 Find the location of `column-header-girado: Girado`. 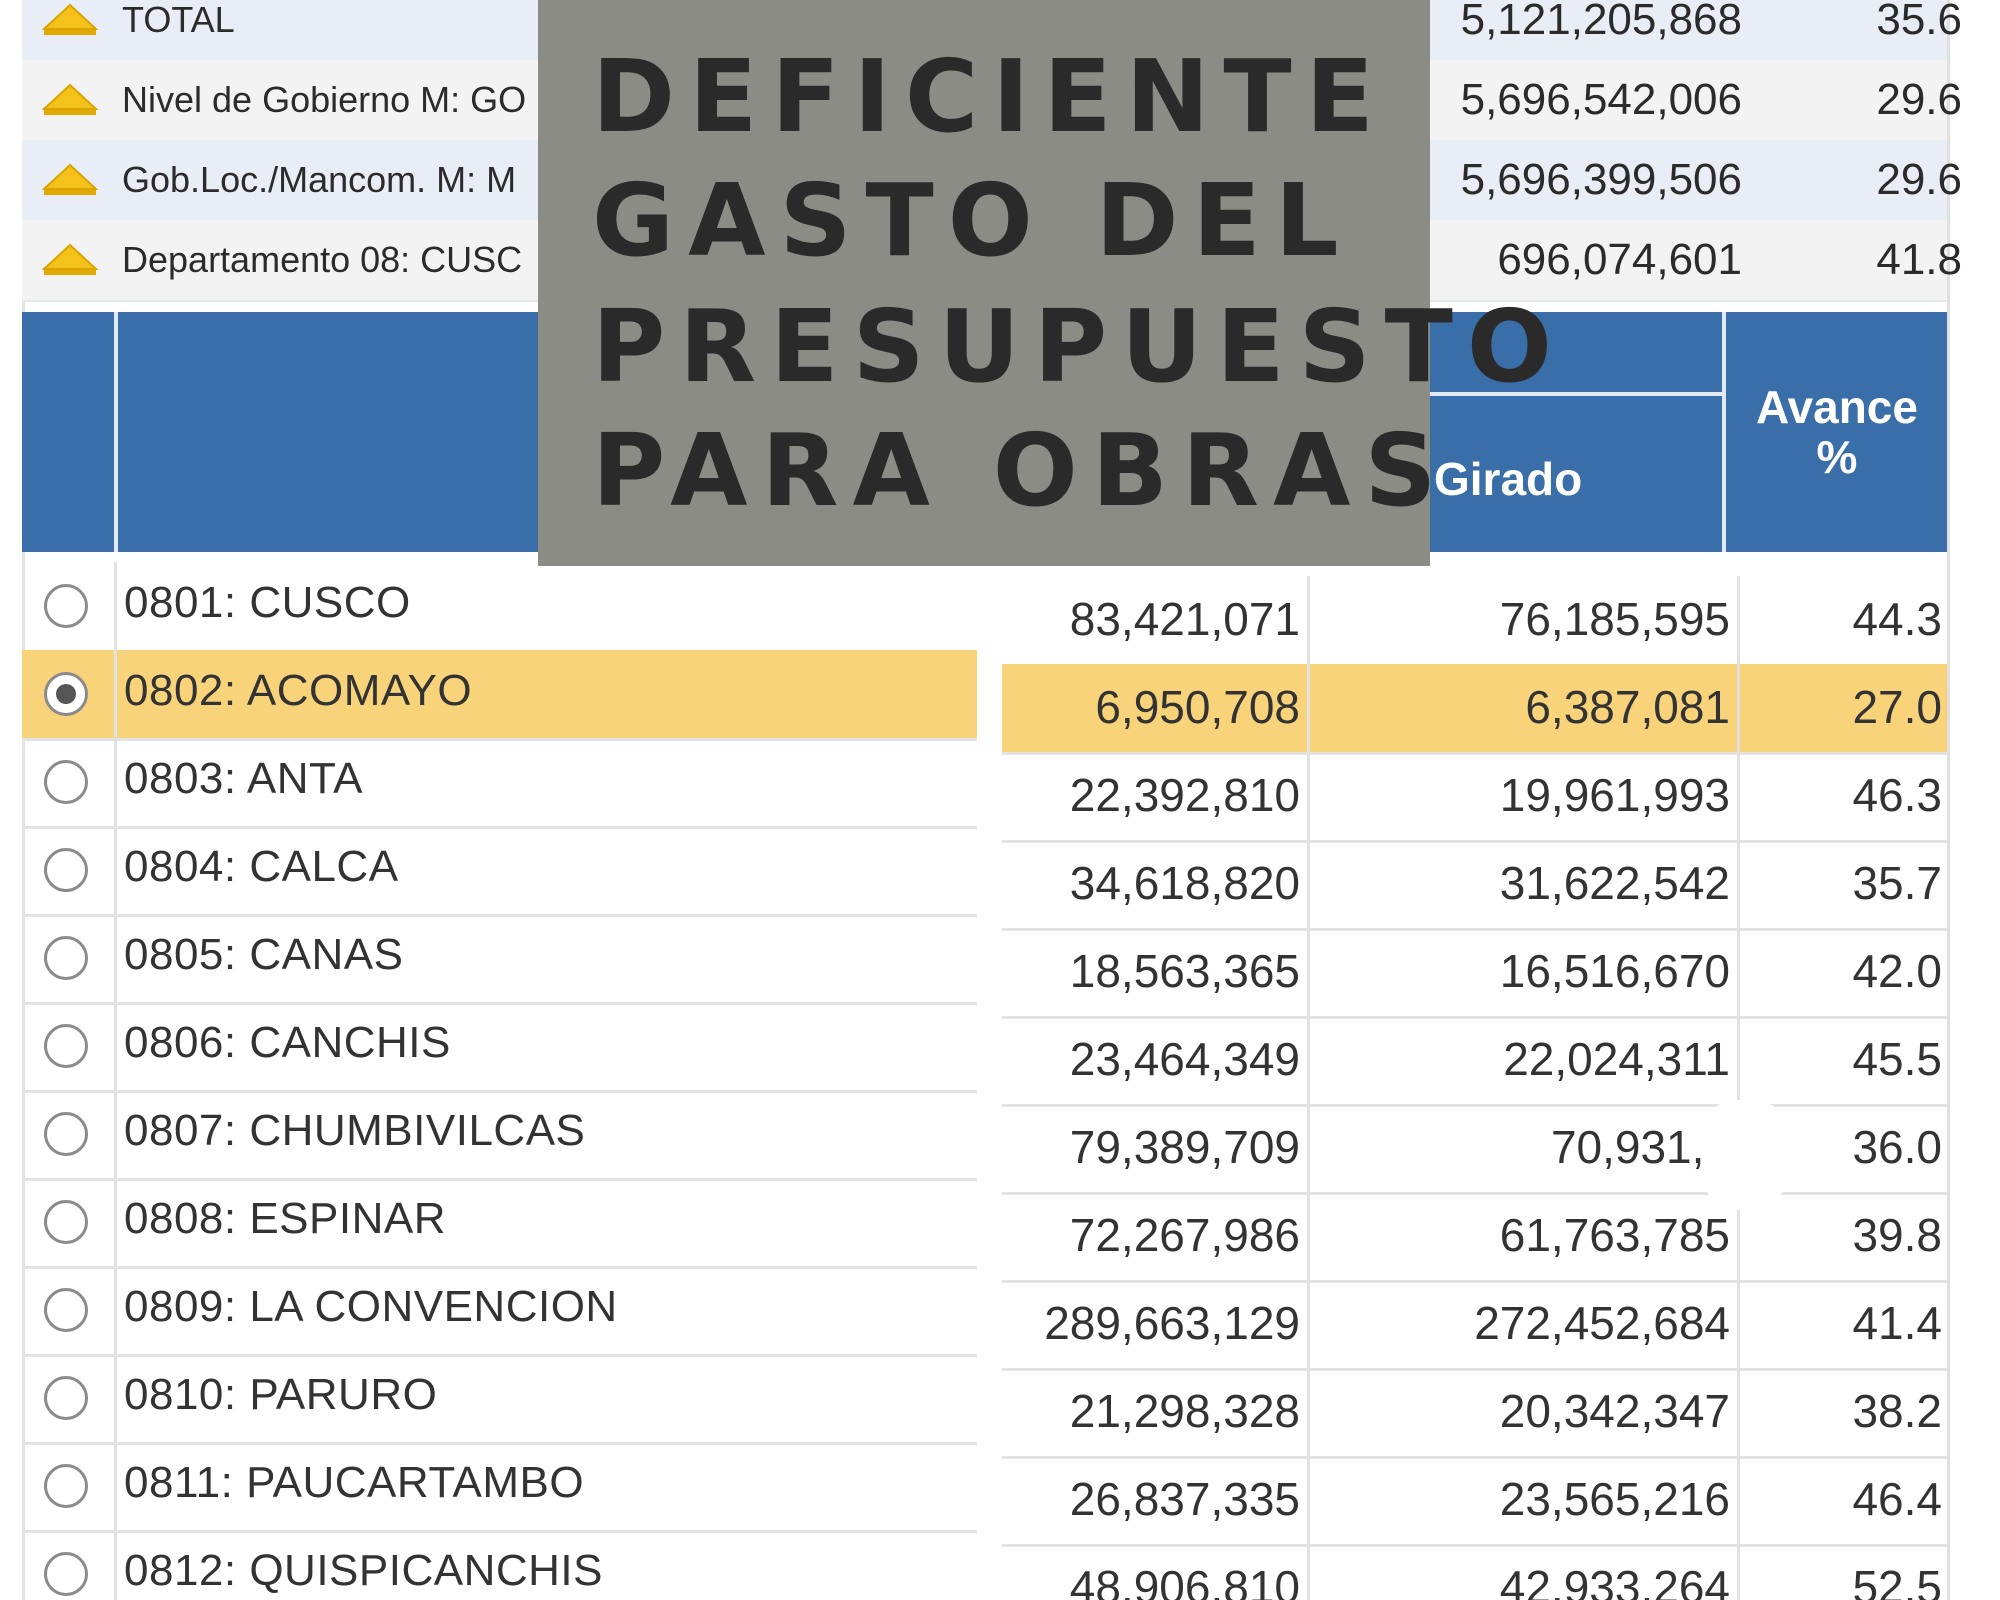

column-header-girado: Girado is located at coordinates (1508, 479).